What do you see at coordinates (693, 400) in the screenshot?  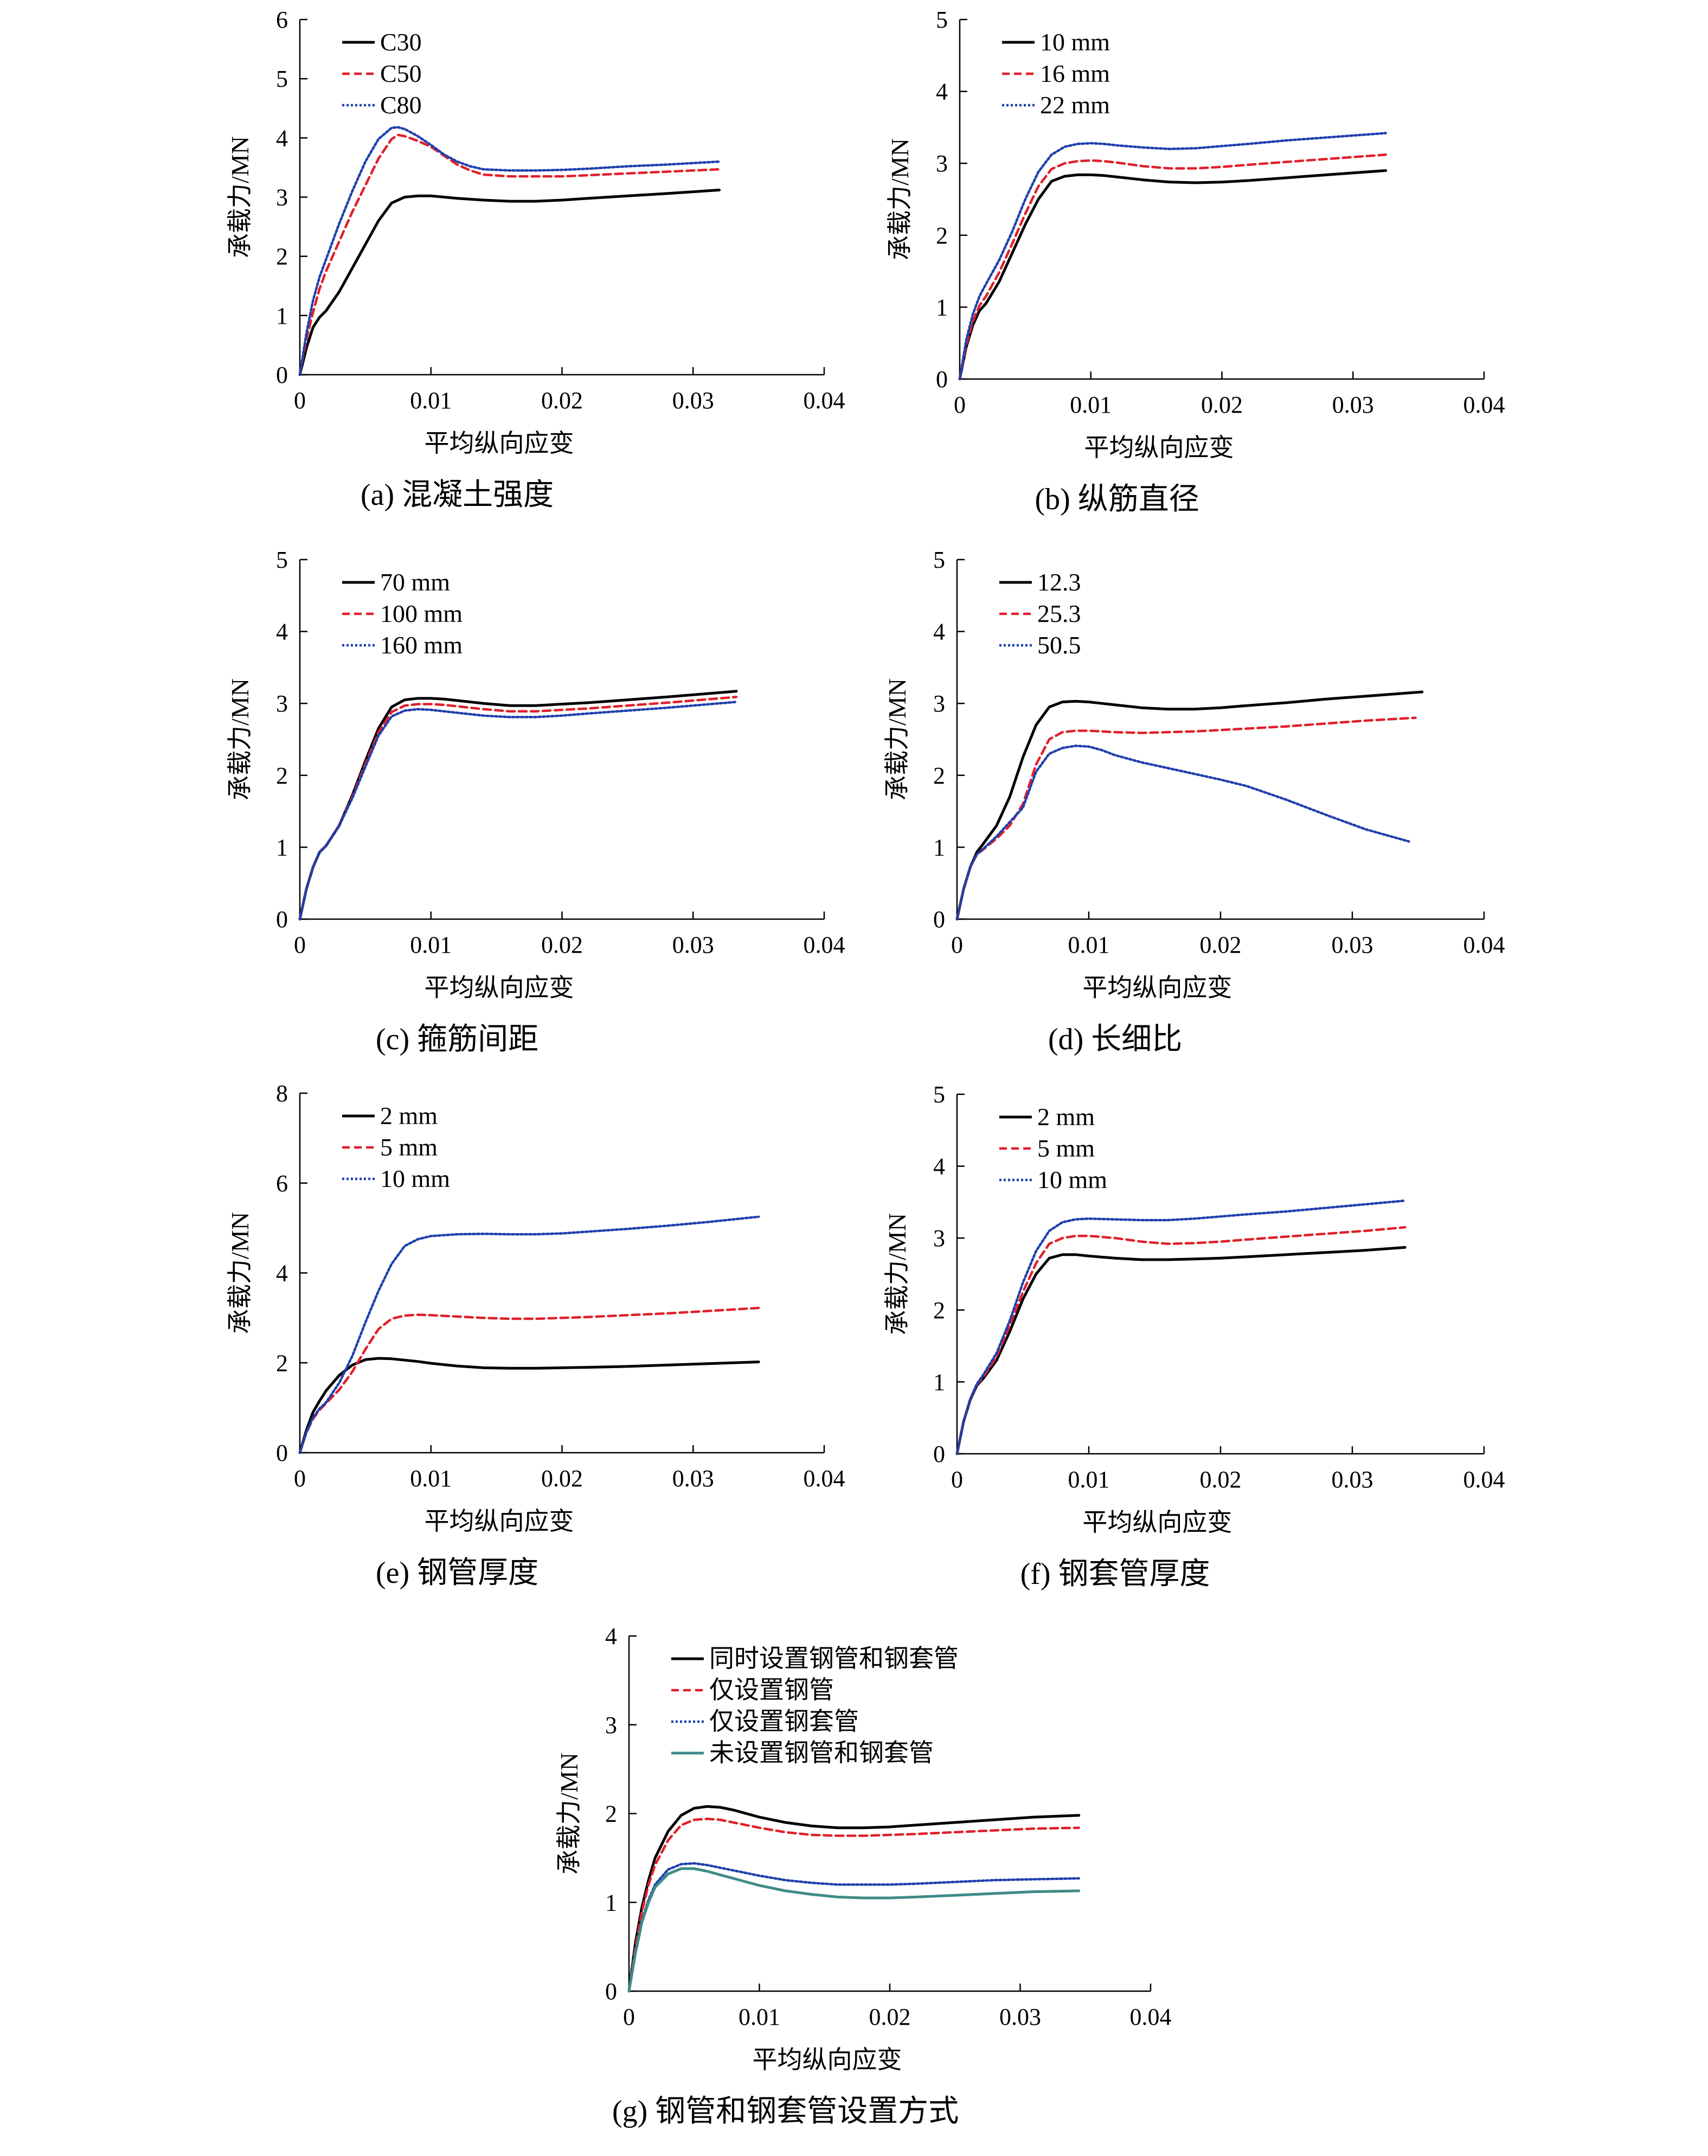 I see `panel-0-x-tick-label: 0.03` at bounding box center [693, 400].